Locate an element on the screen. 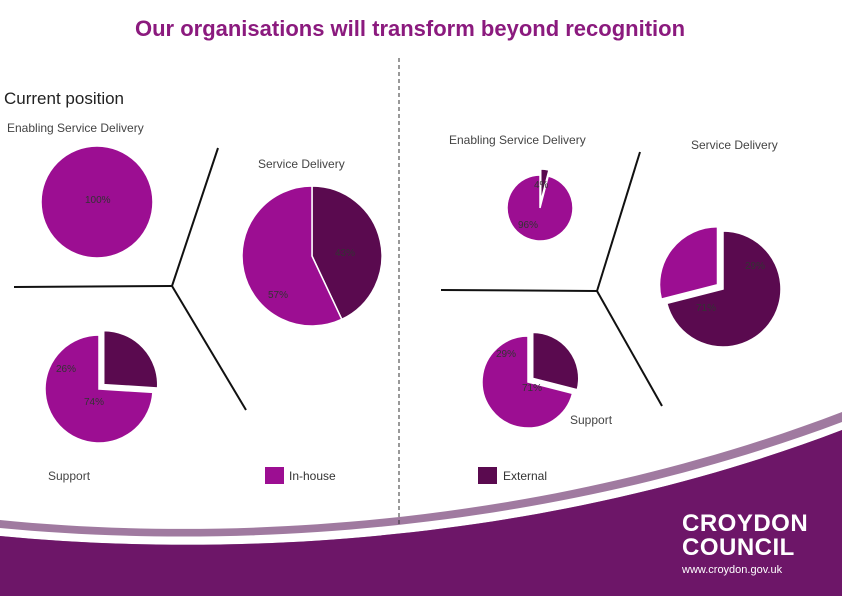 The image size is (842, 596). legend-swatch-external is located at coordinates (487, 475).